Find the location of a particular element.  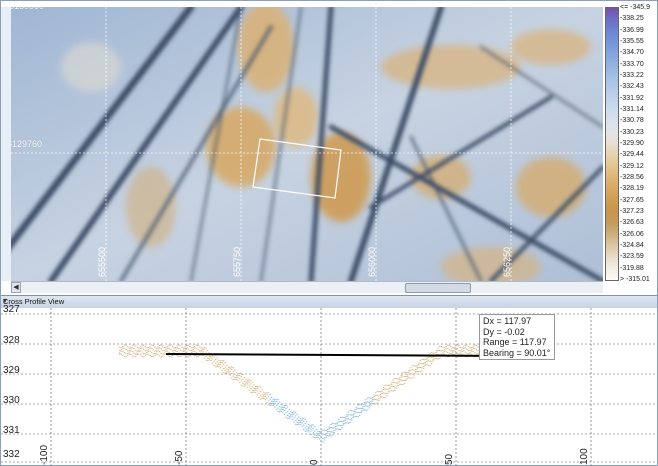

triangle-down-icon: ▾ is located at coordinates (5, 300).